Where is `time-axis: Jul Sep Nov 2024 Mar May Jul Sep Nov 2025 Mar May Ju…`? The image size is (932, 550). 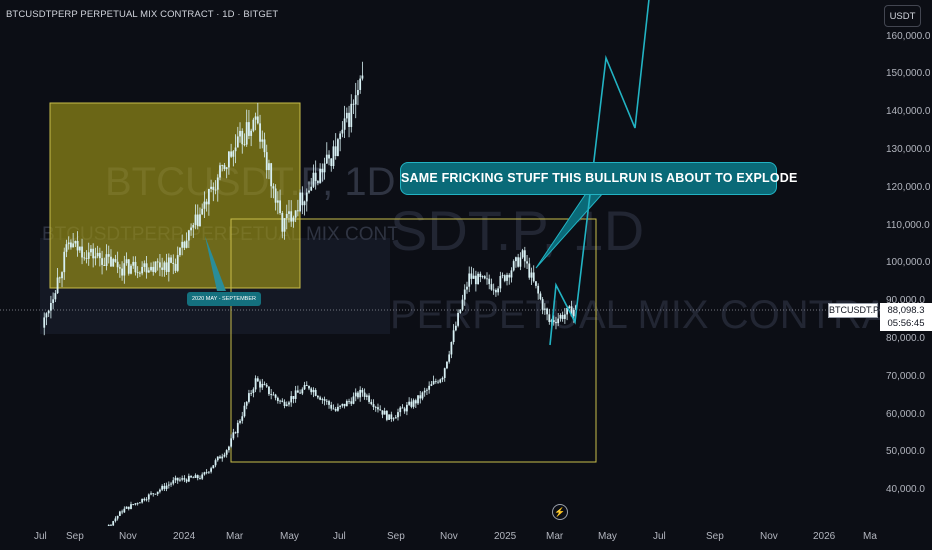 time-axis: Jul Sep Nov 2024 Mar May Jul Sep Nov 2025 Mar May Ju… is located at coordinates (440, 538).